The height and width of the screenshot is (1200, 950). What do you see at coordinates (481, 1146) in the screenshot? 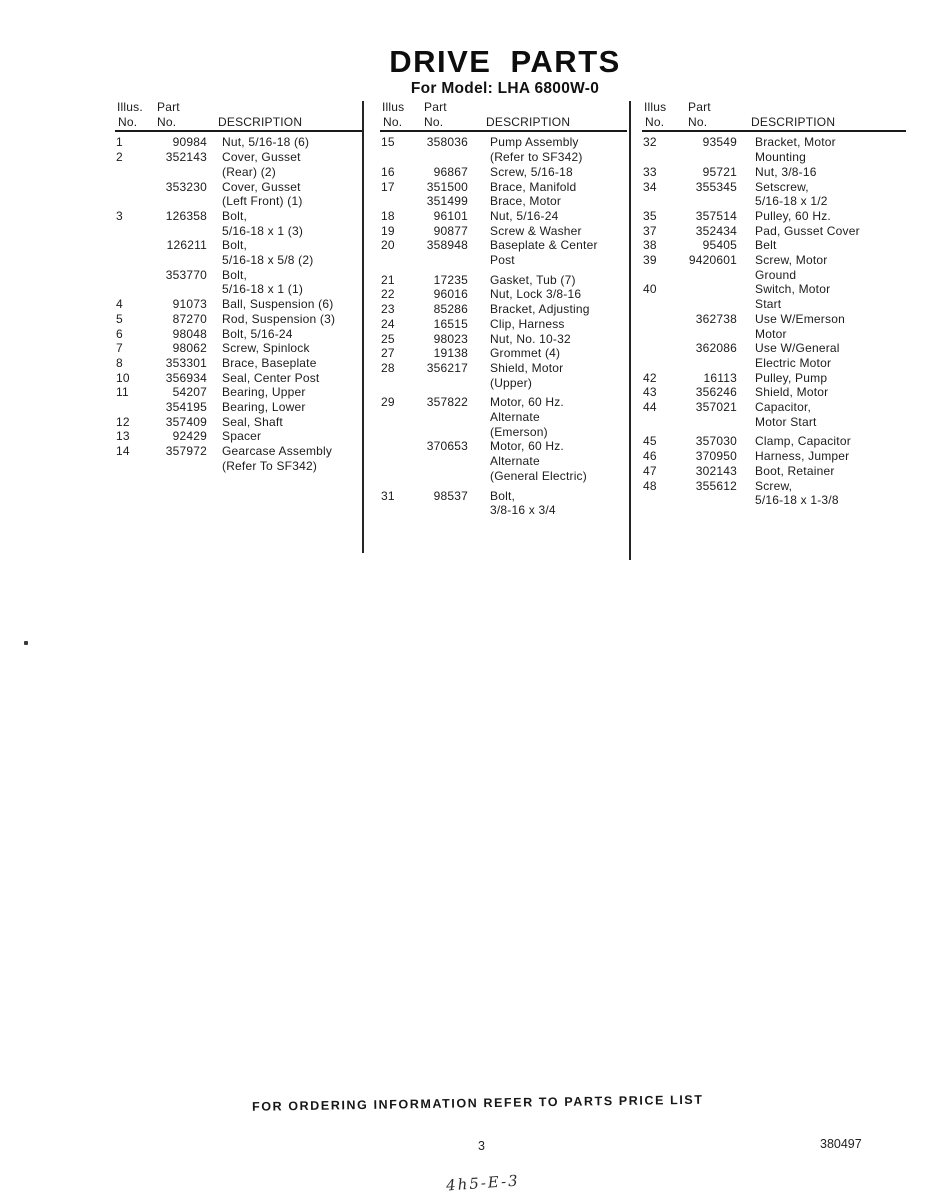
I see `page-number: 3` at bounding box center [481, 1146].